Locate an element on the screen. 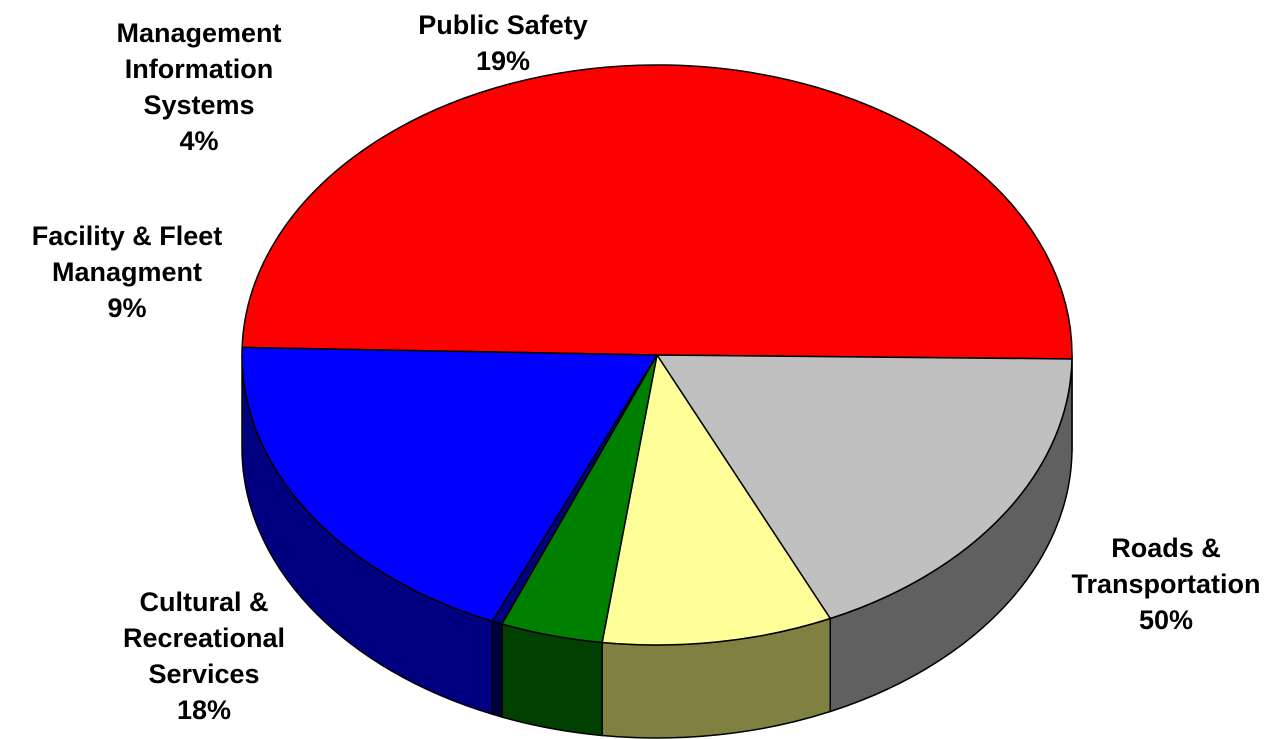 The image size is (1287, 739). slice-name-line: Services is located at coordinates (203, 674).